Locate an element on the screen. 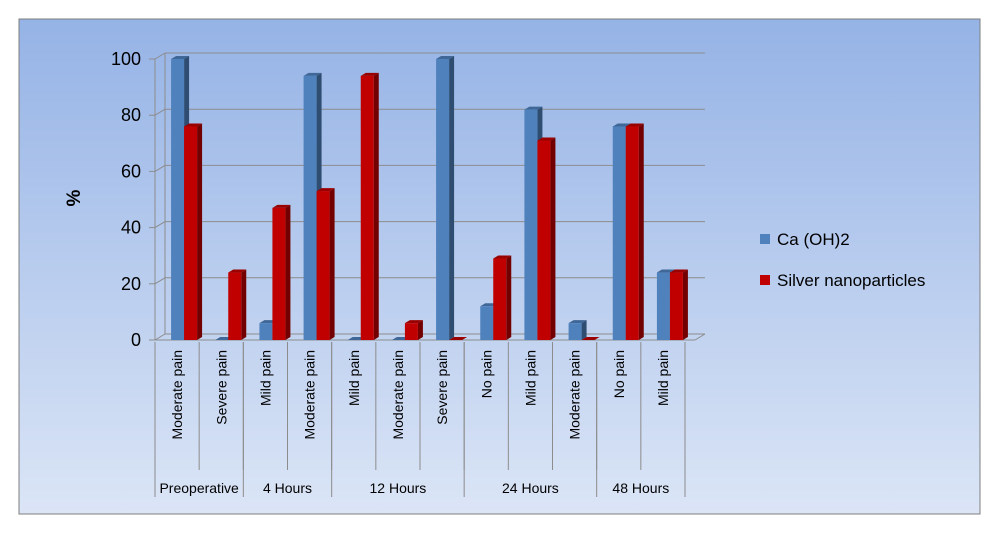 This screenshot has height=534, width=1000. group-label: 12 Hours is located at coordinates (398, 488).